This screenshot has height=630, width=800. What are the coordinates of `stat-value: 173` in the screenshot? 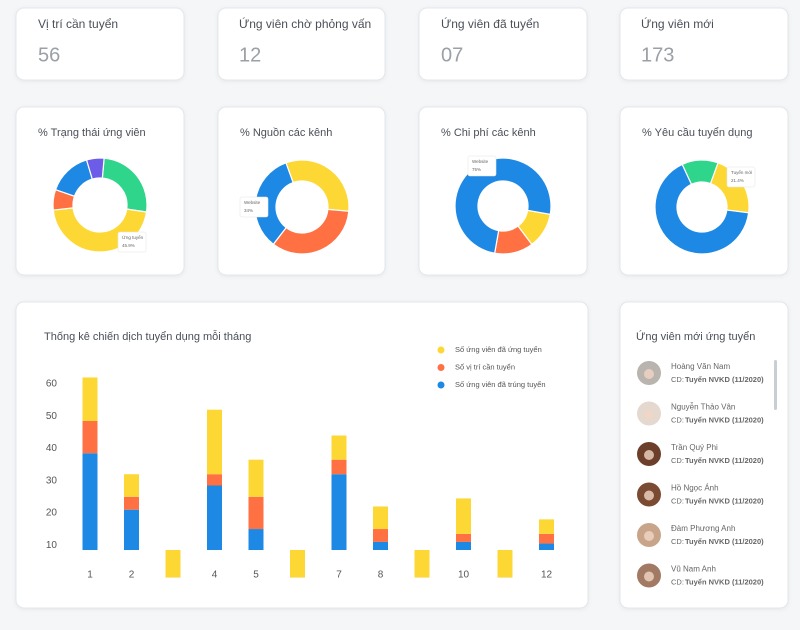 It's located at (657, 55).